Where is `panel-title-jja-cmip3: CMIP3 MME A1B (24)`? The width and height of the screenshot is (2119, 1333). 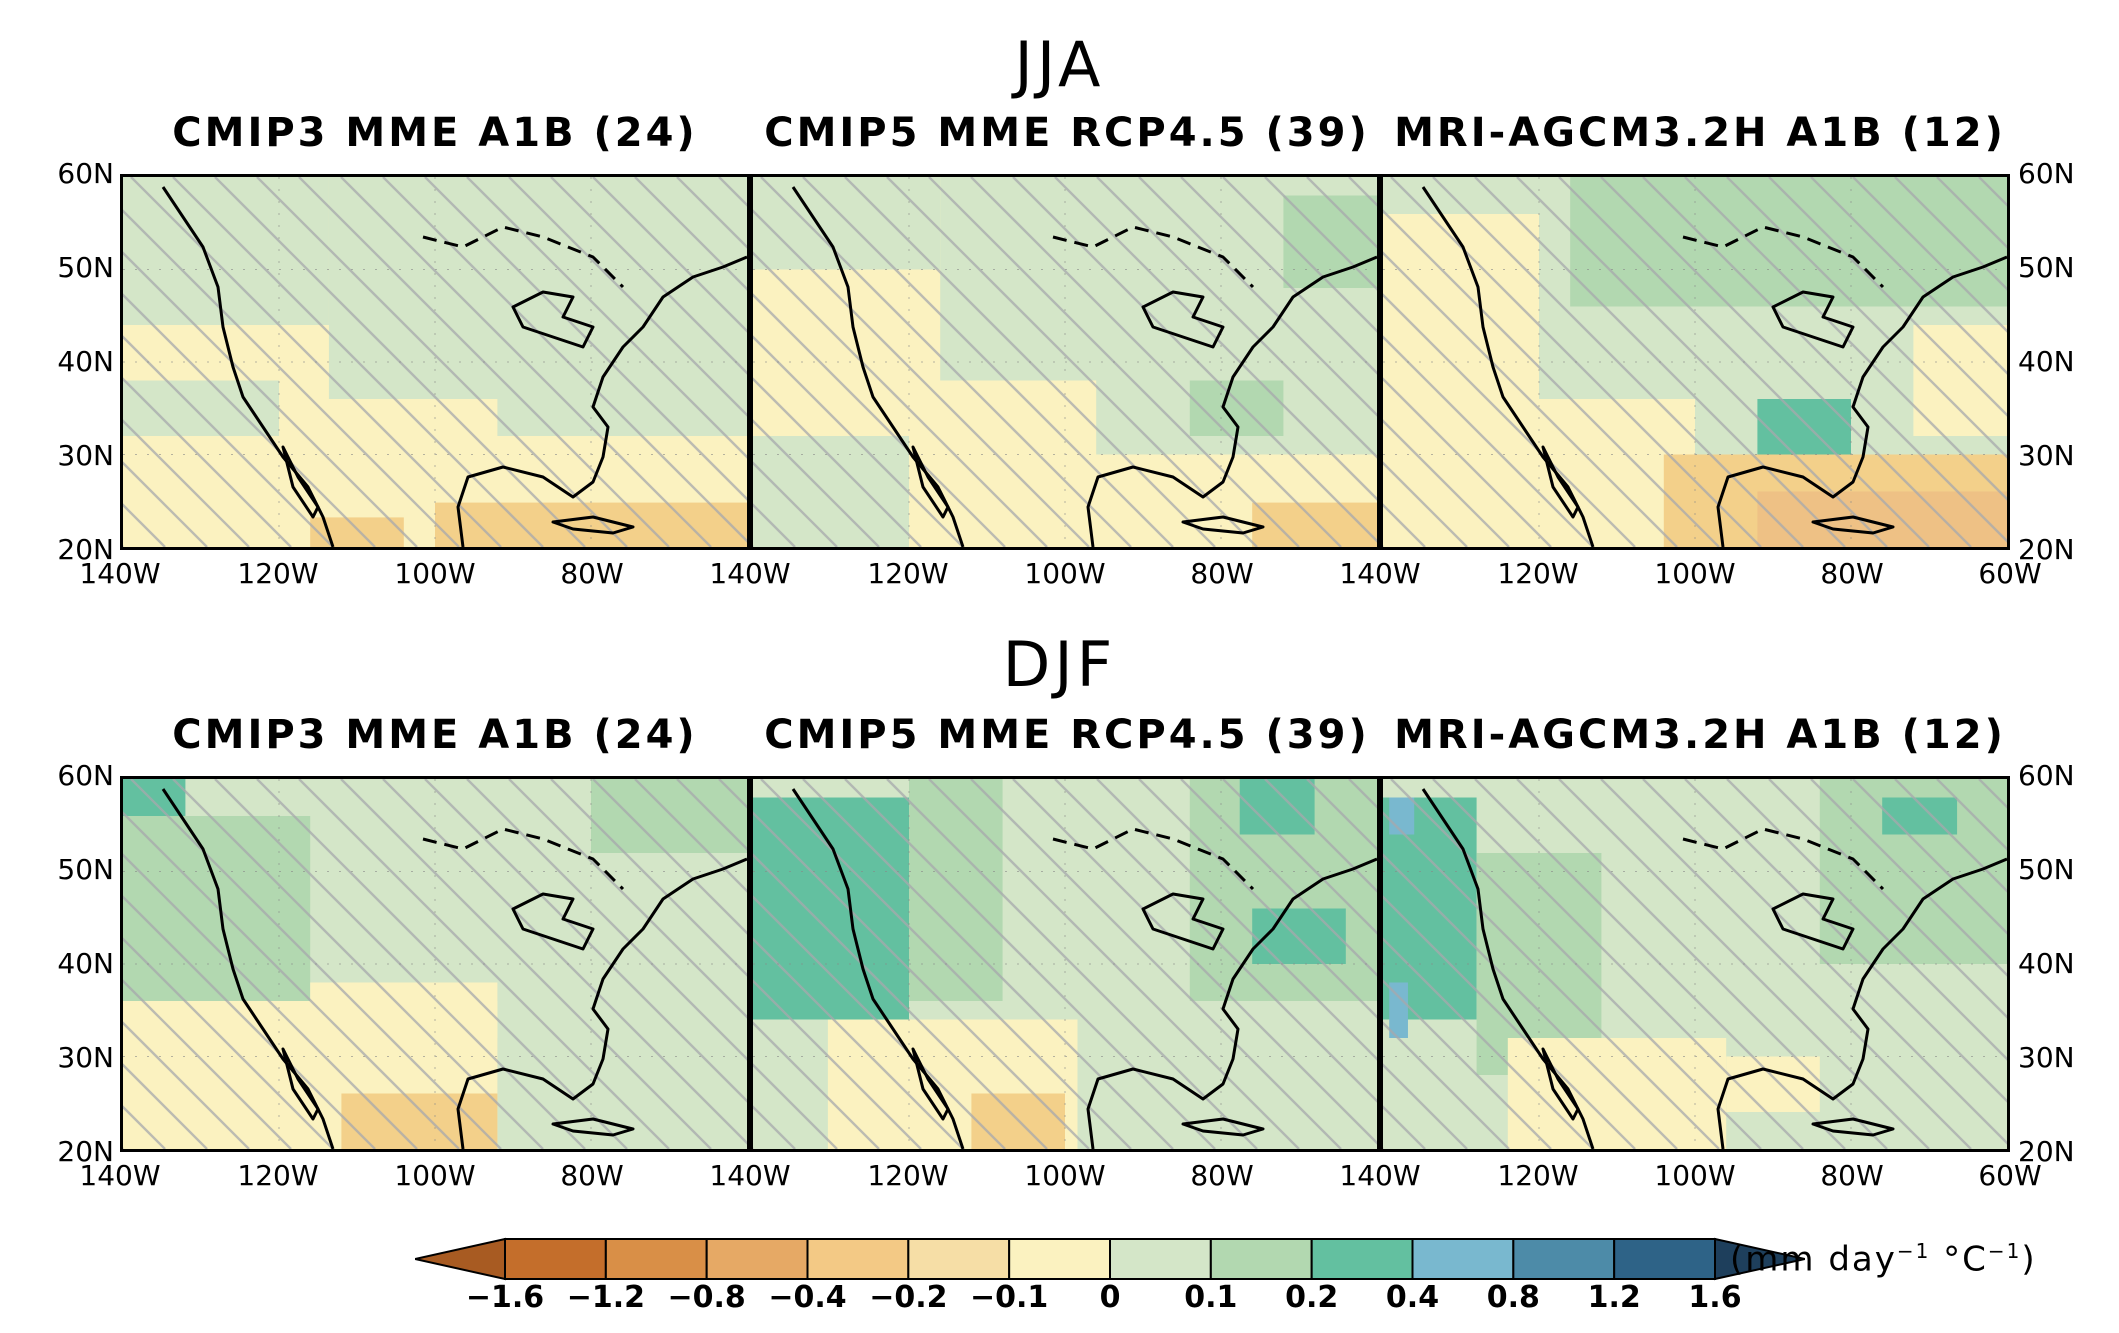
panel-title-jja-cmip3: CMIP3 MME A1B (24) is located at coordinates (435, 133).